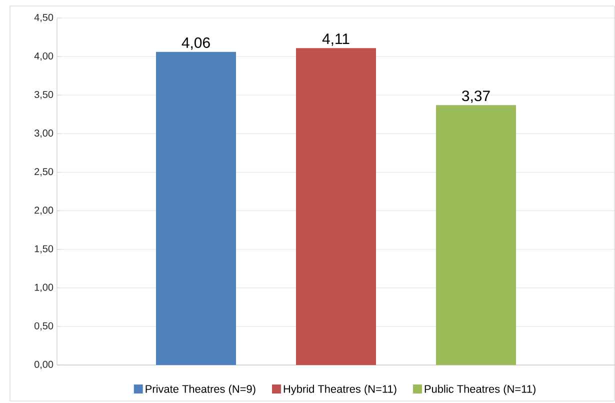 The width and height of the screenshot is (615, 403). I want to click on y-tick-label: 0,00, so click(44, 365).